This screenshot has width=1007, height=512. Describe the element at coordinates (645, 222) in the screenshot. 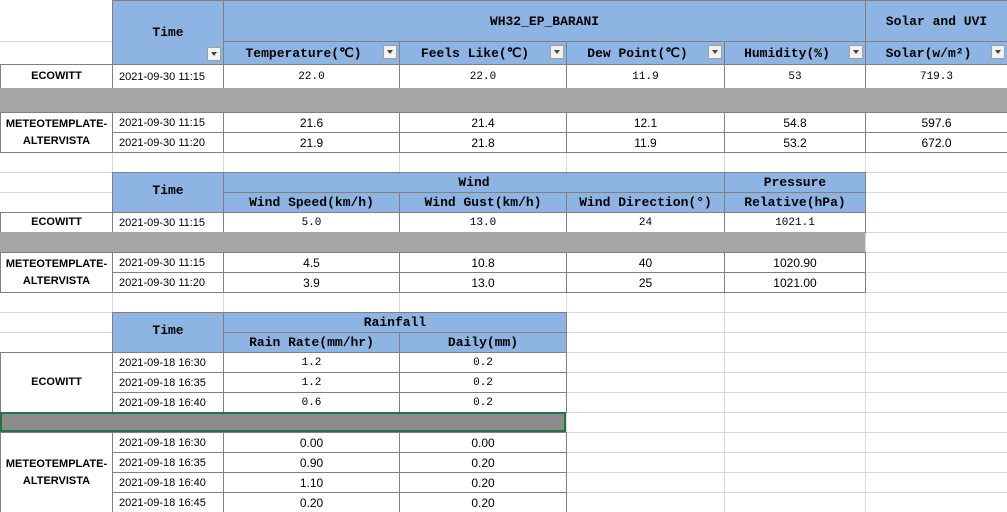

I see `value-cell: 24` at that location.